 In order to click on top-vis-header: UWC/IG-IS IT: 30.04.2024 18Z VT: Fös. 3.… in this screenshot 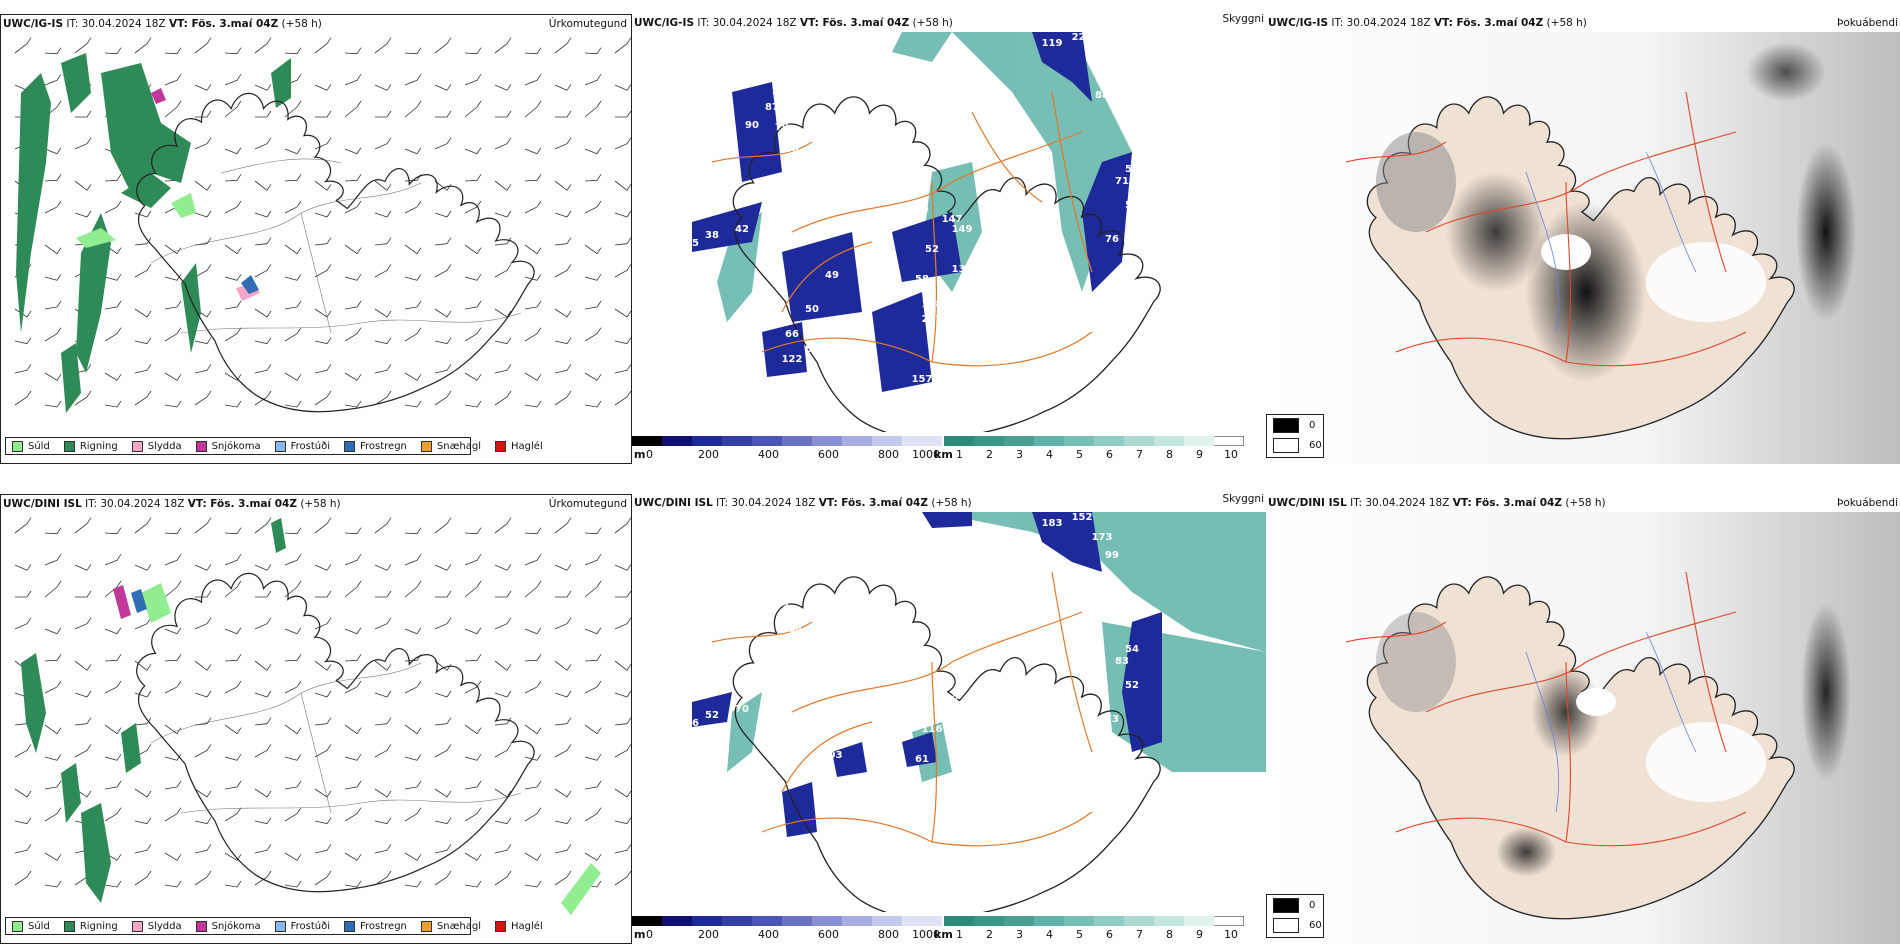, I will do `click(793, 23)`.